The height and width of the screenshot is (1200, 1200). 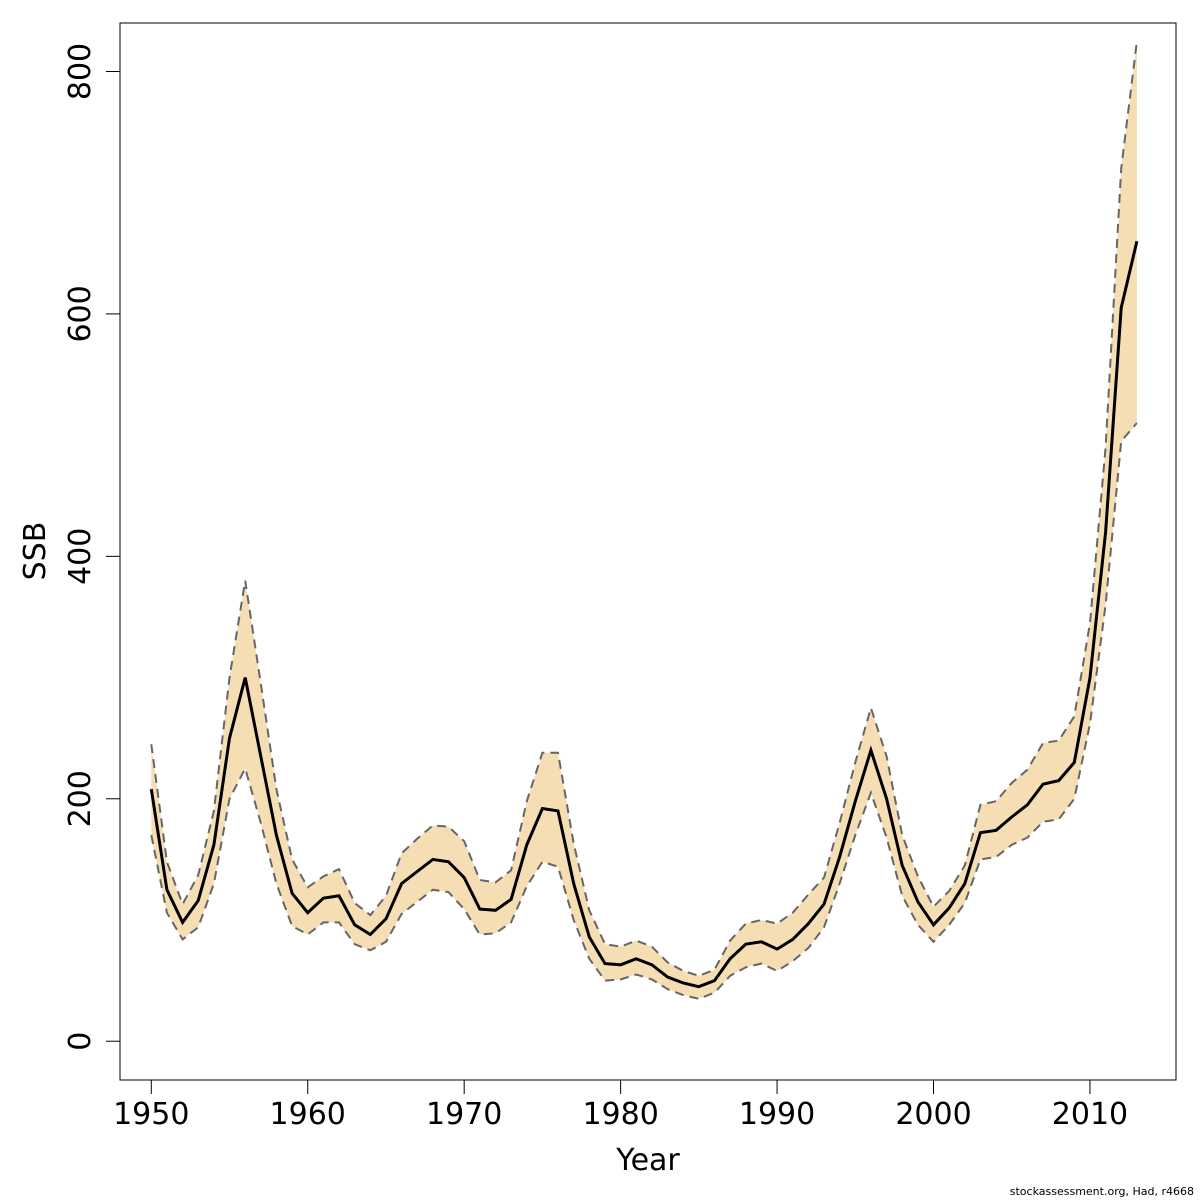 I want to click on y-tick-label: 400, so click(x=80, y=556).